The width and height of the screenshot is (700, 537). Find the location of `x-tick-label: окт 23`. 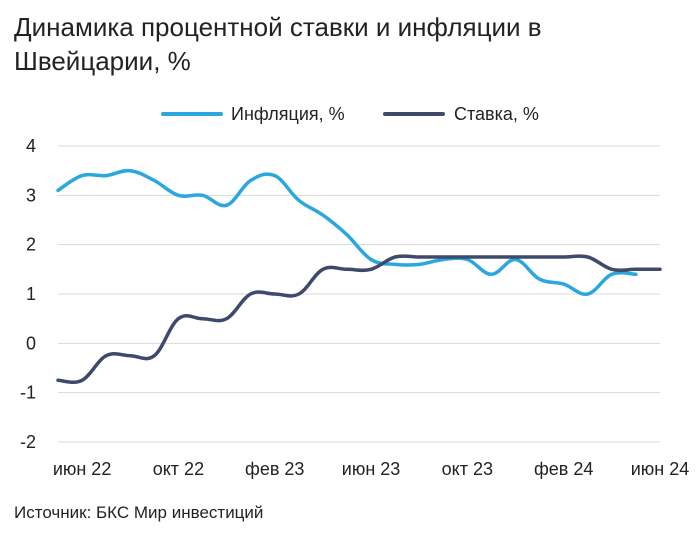

x-tick-label: окт 23 is located at coordinates (467, 469).